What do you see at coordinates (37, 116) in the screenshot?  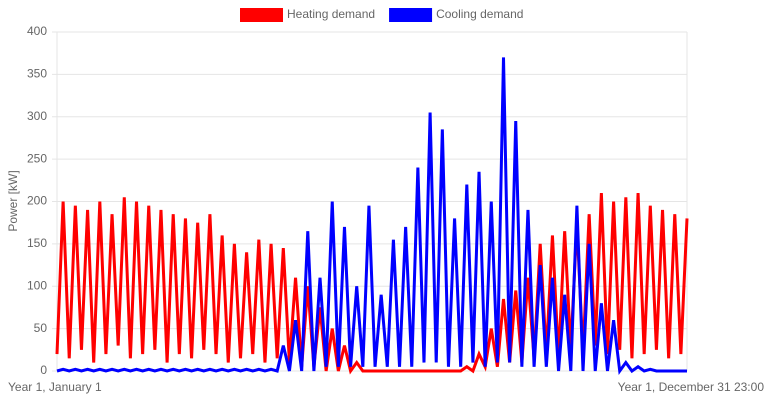 I see `y-tick-label: 300` at bounding box center [37, 116].